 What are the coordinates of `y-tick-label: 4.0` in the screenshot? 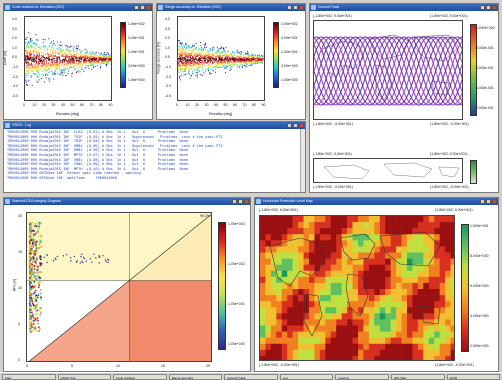 It's located at (167, 19).